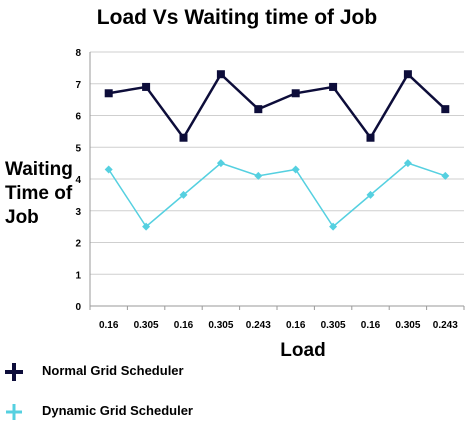  What do you see at coordinates (237, 17) in the screenshot?
I see `chart-title: Load Vs Waiting time of Job` at bounding box center [237, 17].